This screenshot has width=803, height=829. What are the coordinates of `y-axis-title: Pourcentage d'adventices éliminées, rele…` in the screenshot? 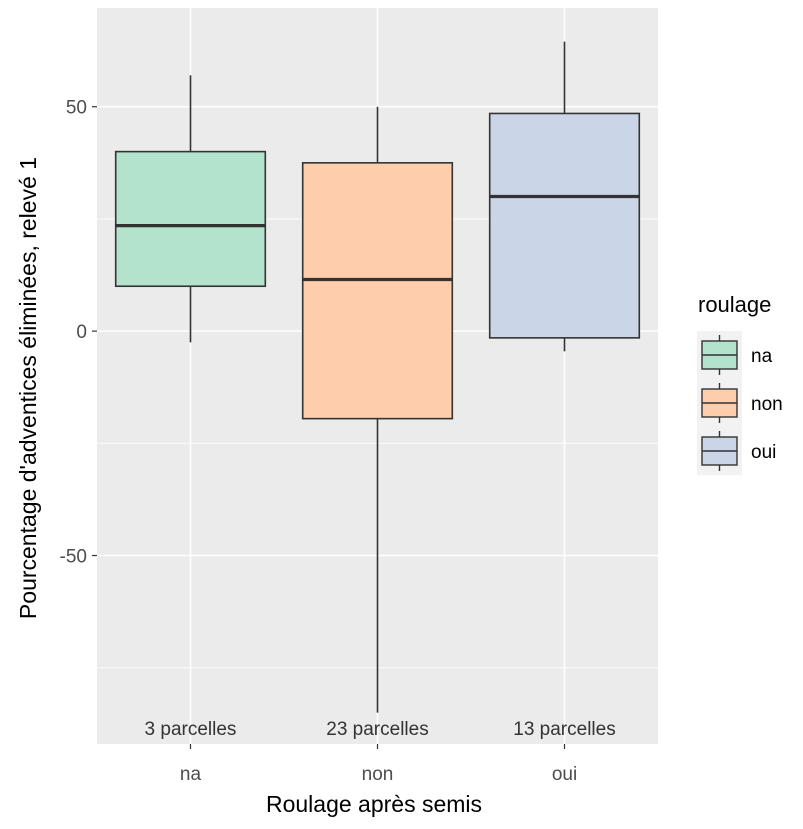 It's located at (28, 388).